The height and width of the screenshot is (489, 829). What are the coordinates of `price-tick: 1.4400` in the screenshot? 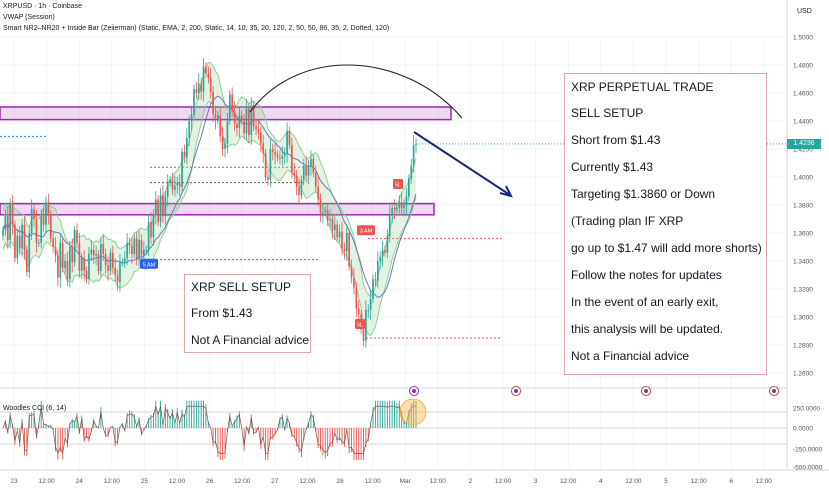 It's located at (803, 122).